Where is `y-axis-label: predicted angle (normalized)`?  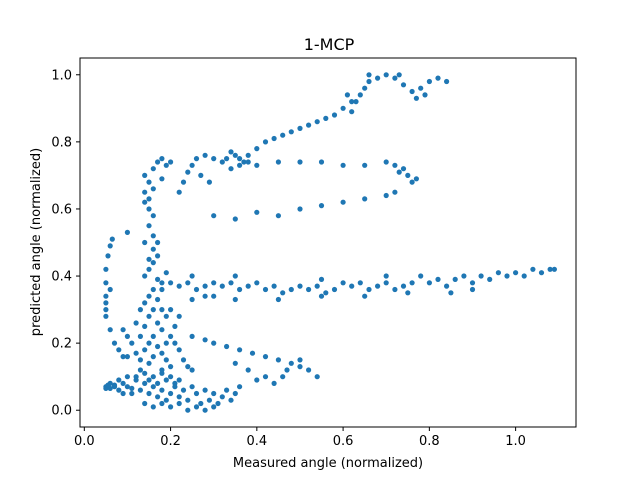
y-axis-label: predicted angle (normalized) is located at coordinates (36, 242).